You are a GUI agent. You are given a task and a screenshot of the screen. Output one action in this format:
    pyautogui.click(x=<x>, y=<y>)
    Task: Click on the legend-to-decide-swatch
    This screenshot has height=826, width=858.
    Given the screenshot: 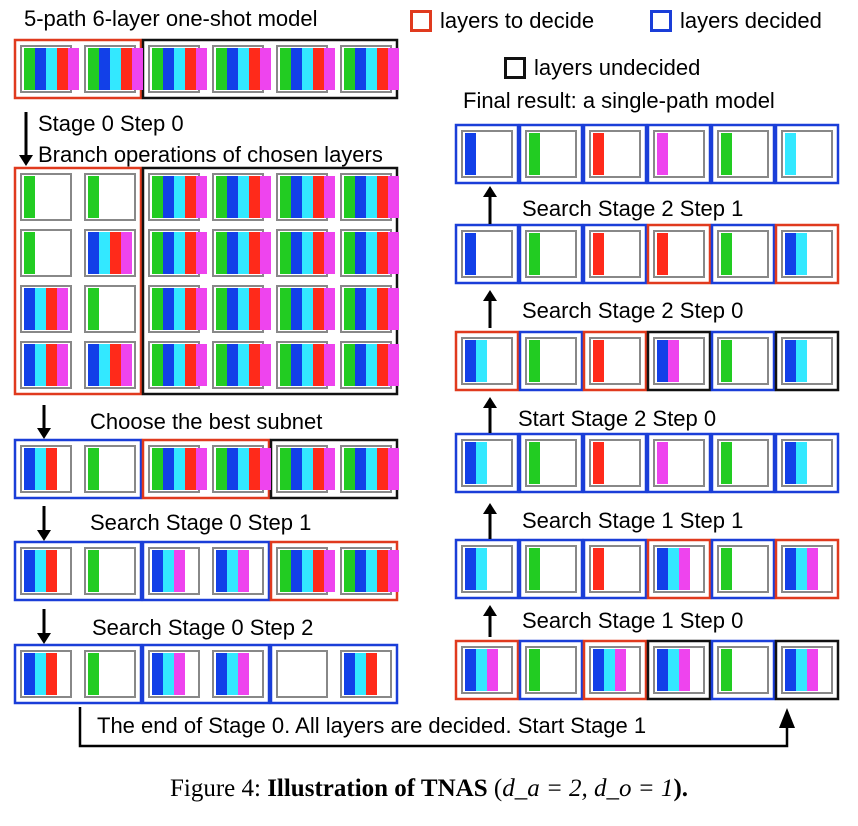 What is the action you would take?
    pyautogui.click(x=421, y=21)
    